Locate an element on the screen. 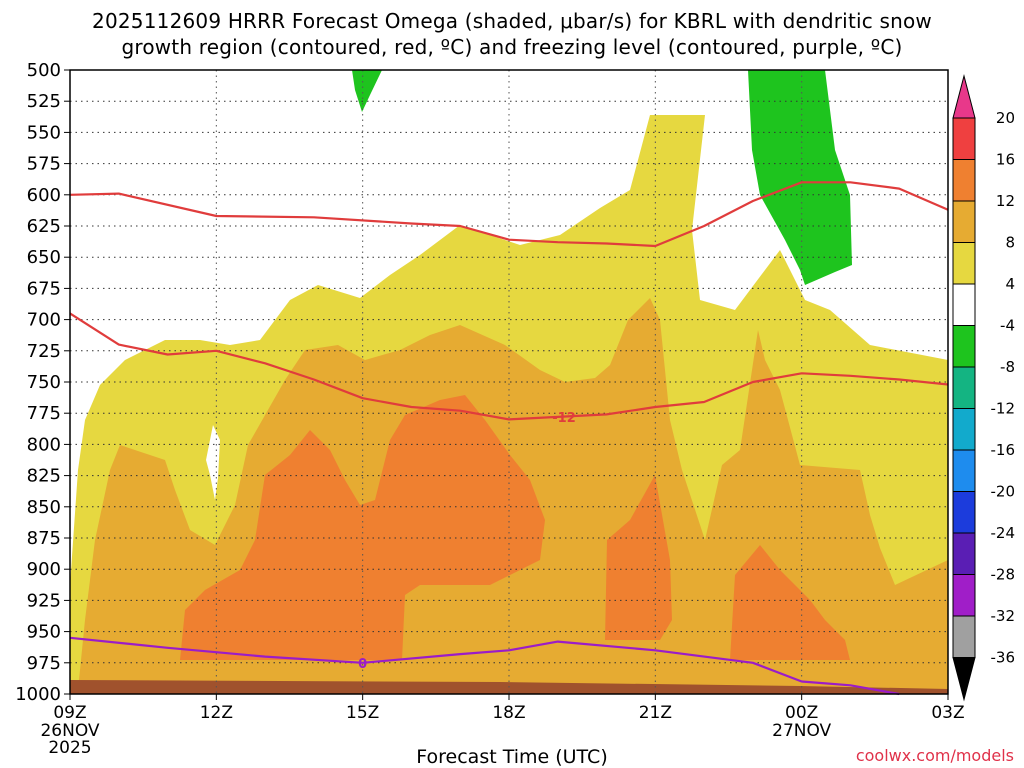 The image size is (1024, 768). y-tick-label: 625 is located at coordinates (44, 226).